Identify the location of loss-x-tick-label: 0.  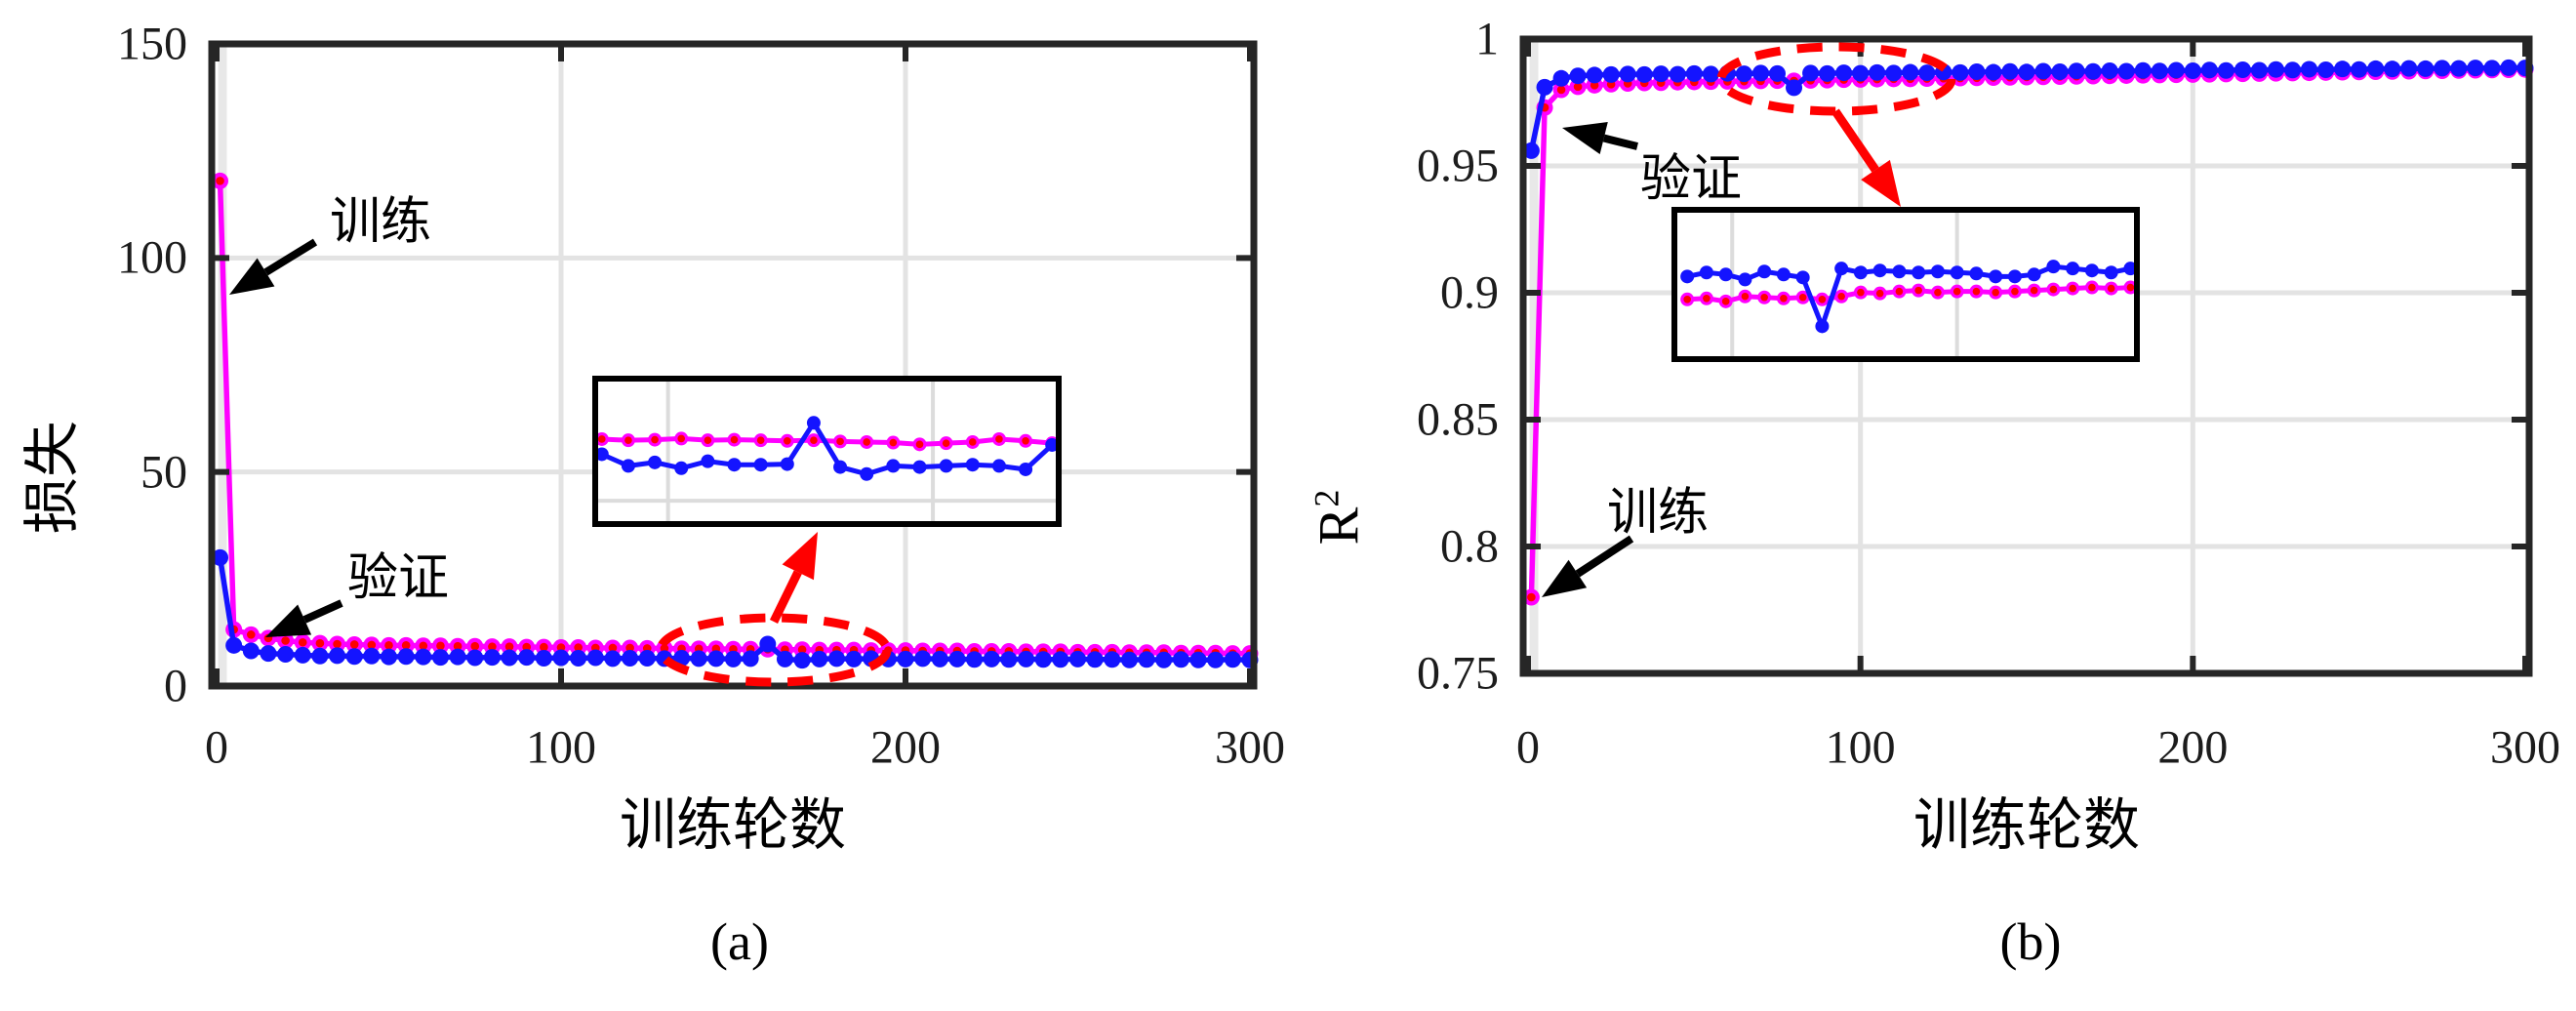
(216, 747).